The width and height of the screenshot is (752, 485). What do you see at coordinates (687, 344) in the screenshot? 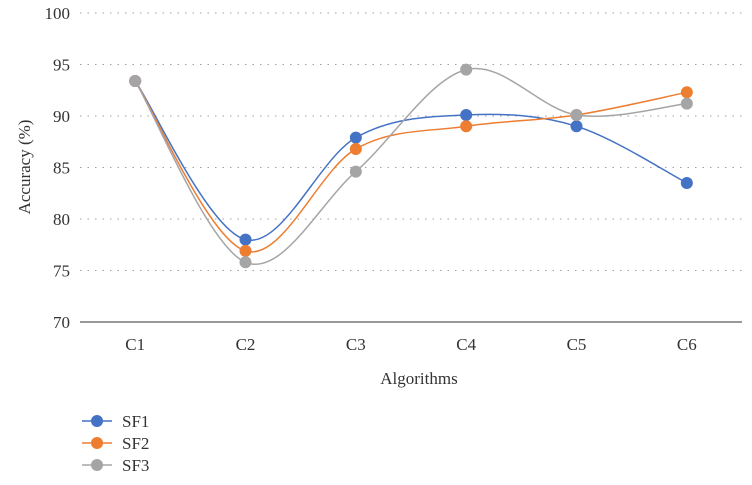
I see `x-tick-label: C6` at bounding box center [687, 344].